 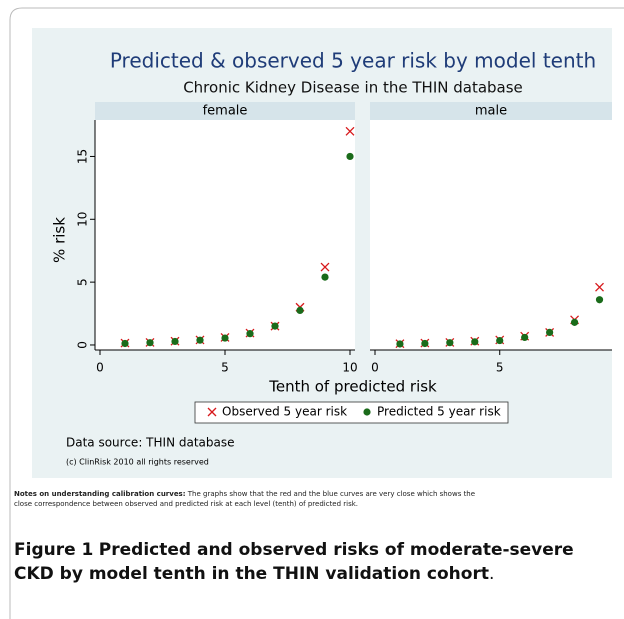 What do you see at coordinates (83, 282) in the screenshot?
I see `y-tick-label: 5` at bounding box center [83, 282].